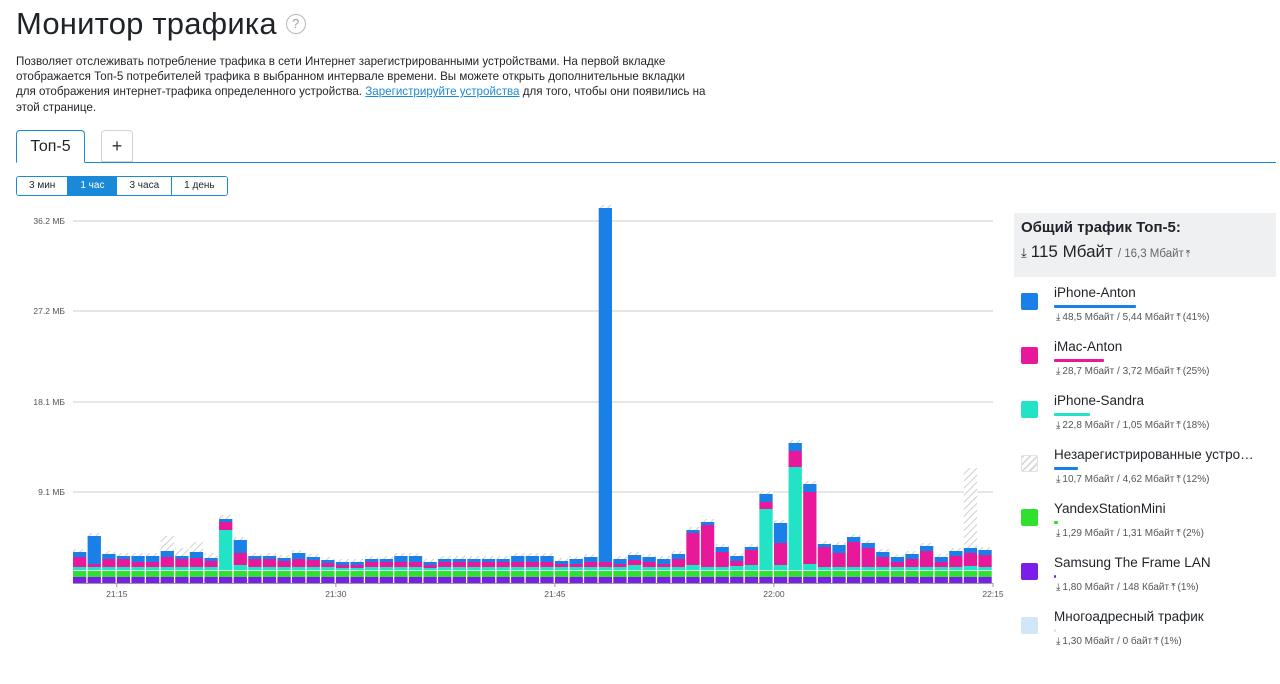 This screenshot has height=684, width=1280. I want to click on register-devices-link: Зарегистрируйте устройства, so click(442, 92).